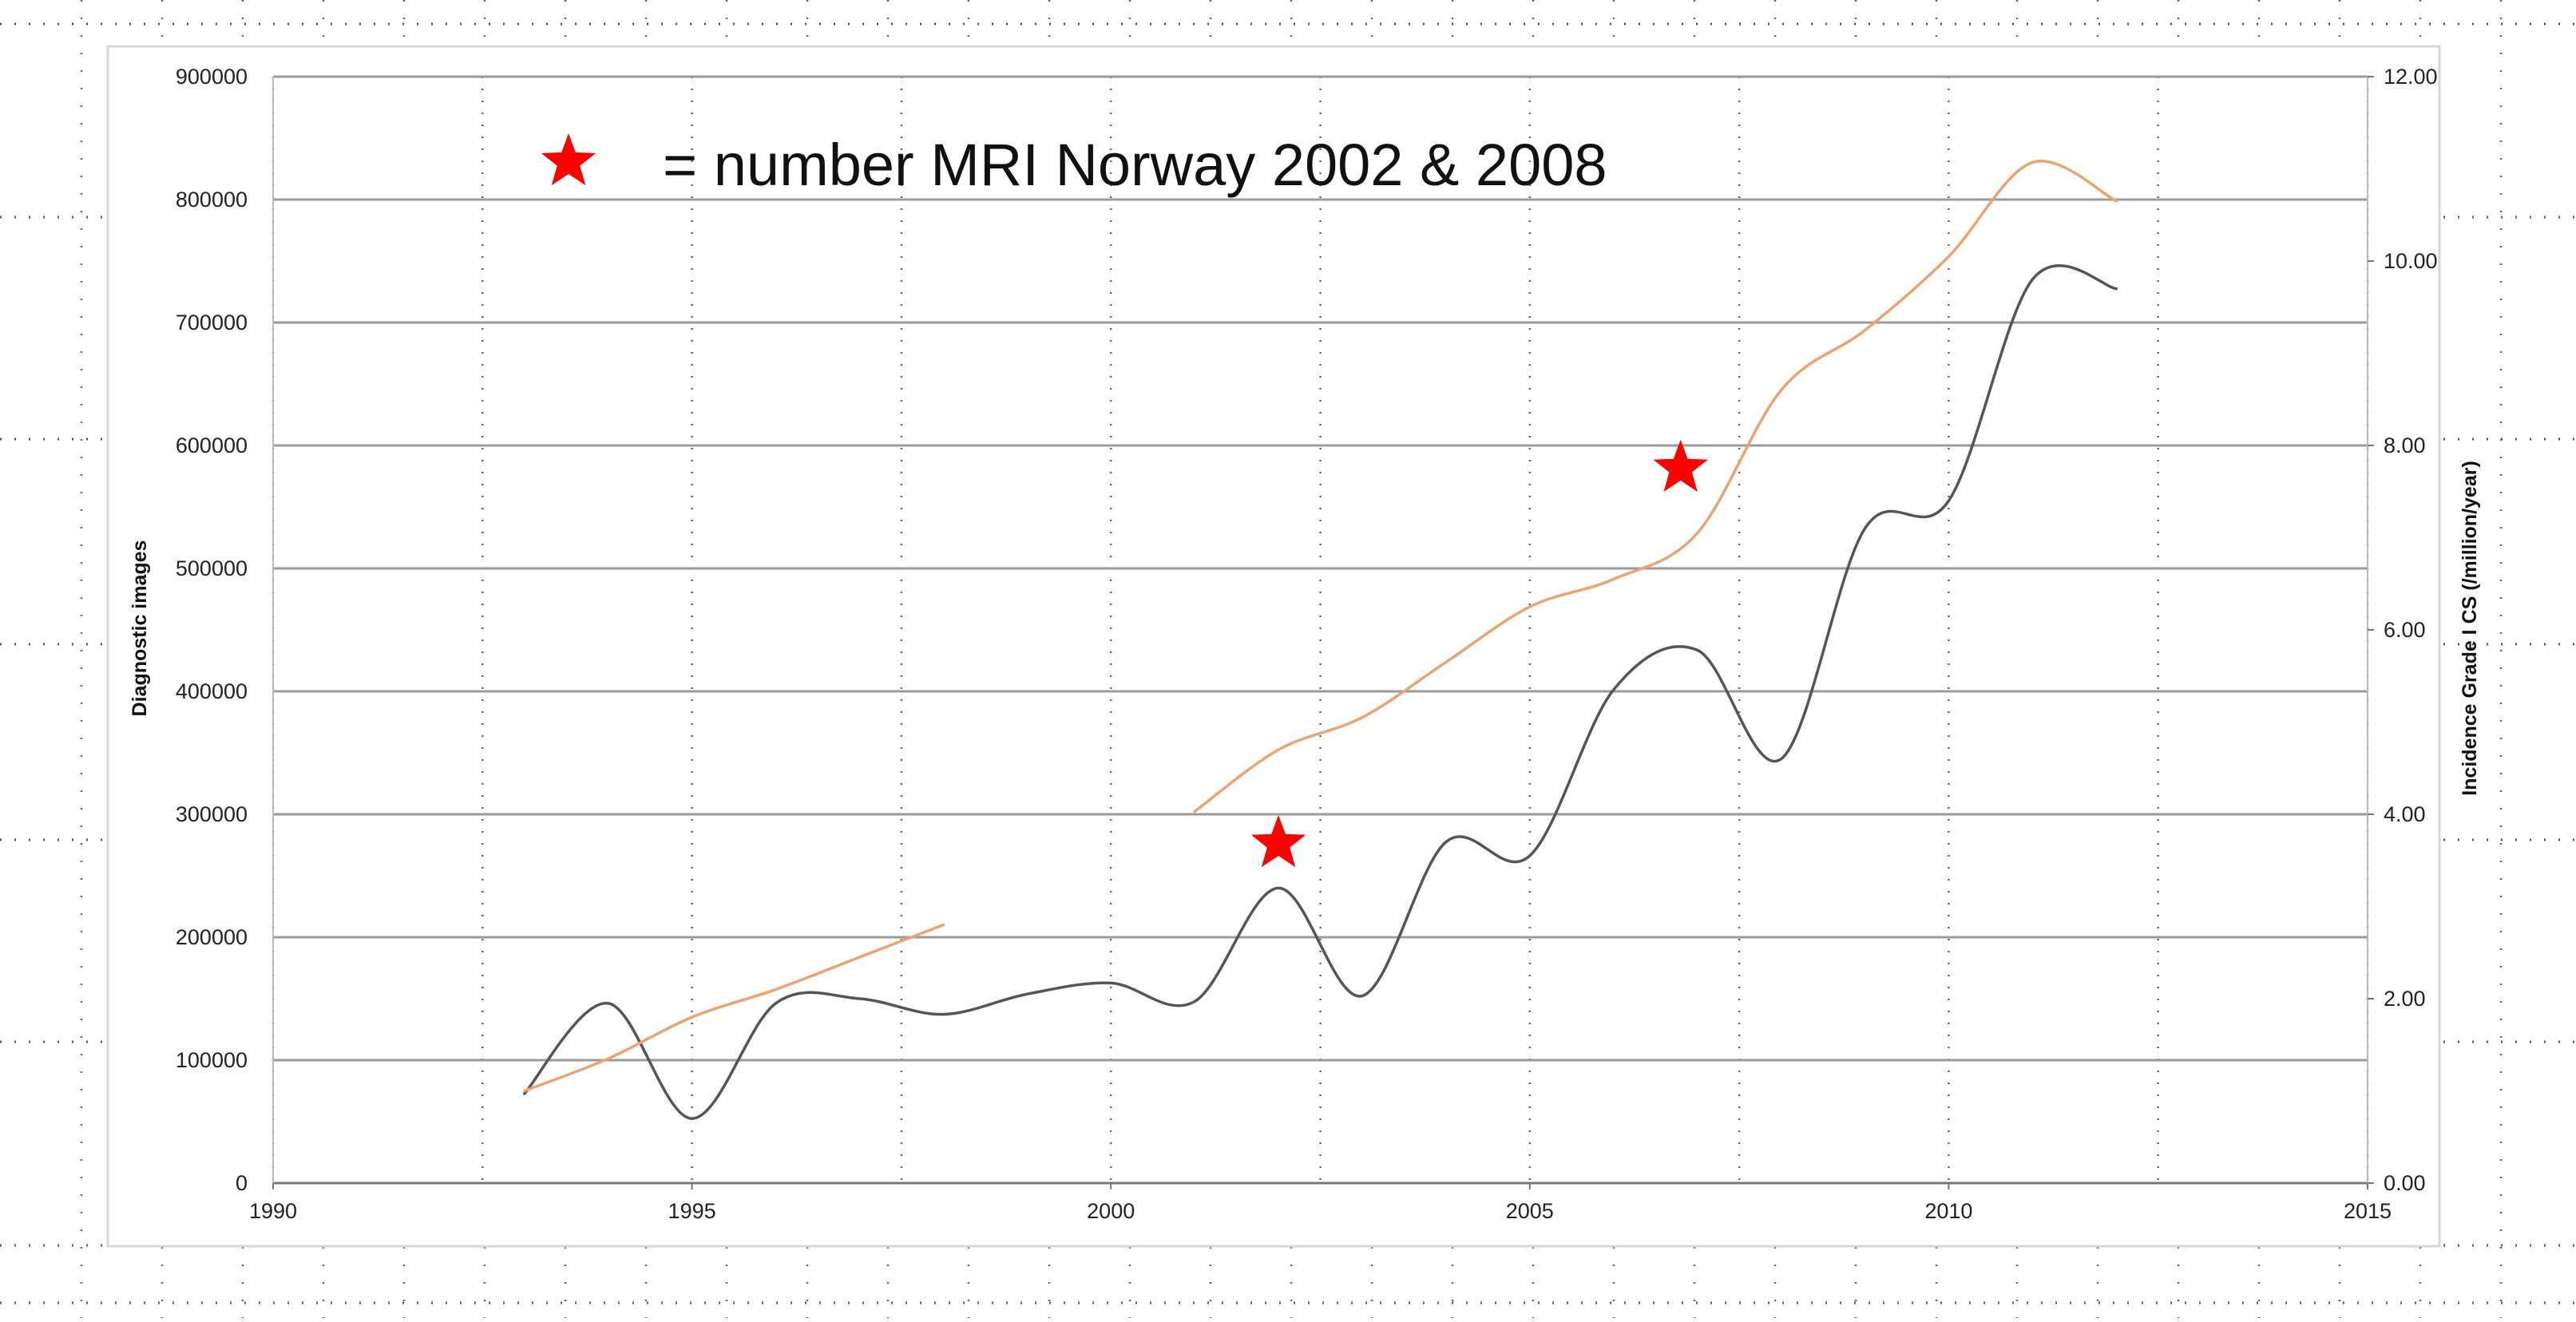  Describe the element at coordinates (1948, 1211) in the screenshot. I see `x-tick-label: 2010` at that location.